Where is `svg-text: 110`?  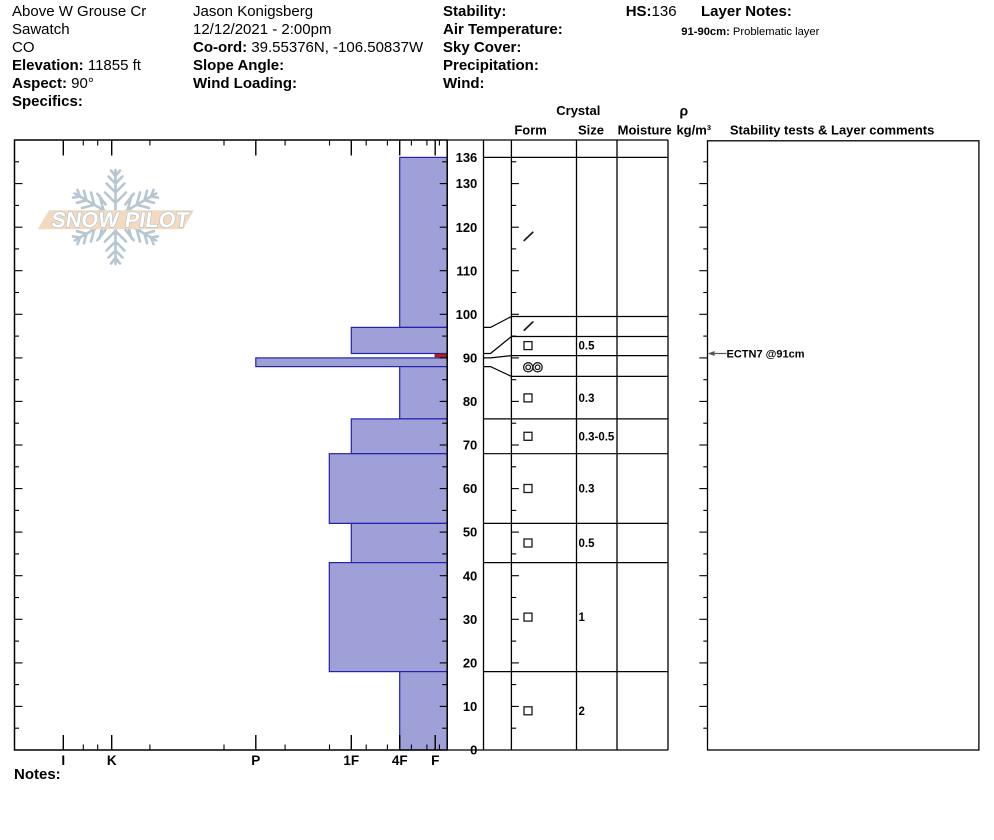 svg-text: 110 is located at coordinates (466, 270).